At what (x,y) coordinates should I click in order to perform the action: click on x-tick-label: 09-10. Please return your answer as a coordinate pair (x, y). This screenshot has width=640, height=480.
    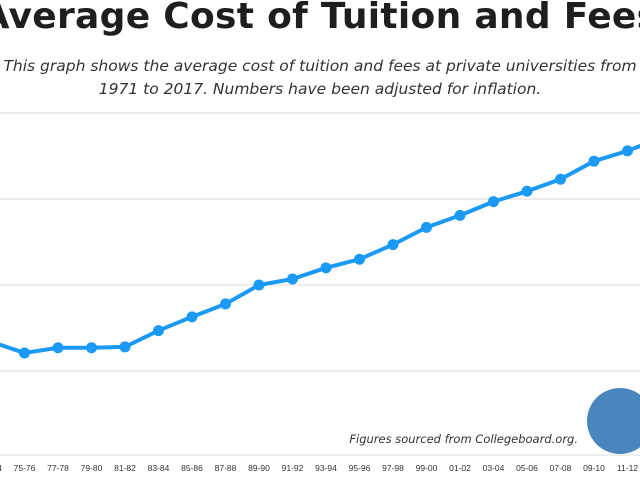
    Looking at the image, I should click on (594, 468).